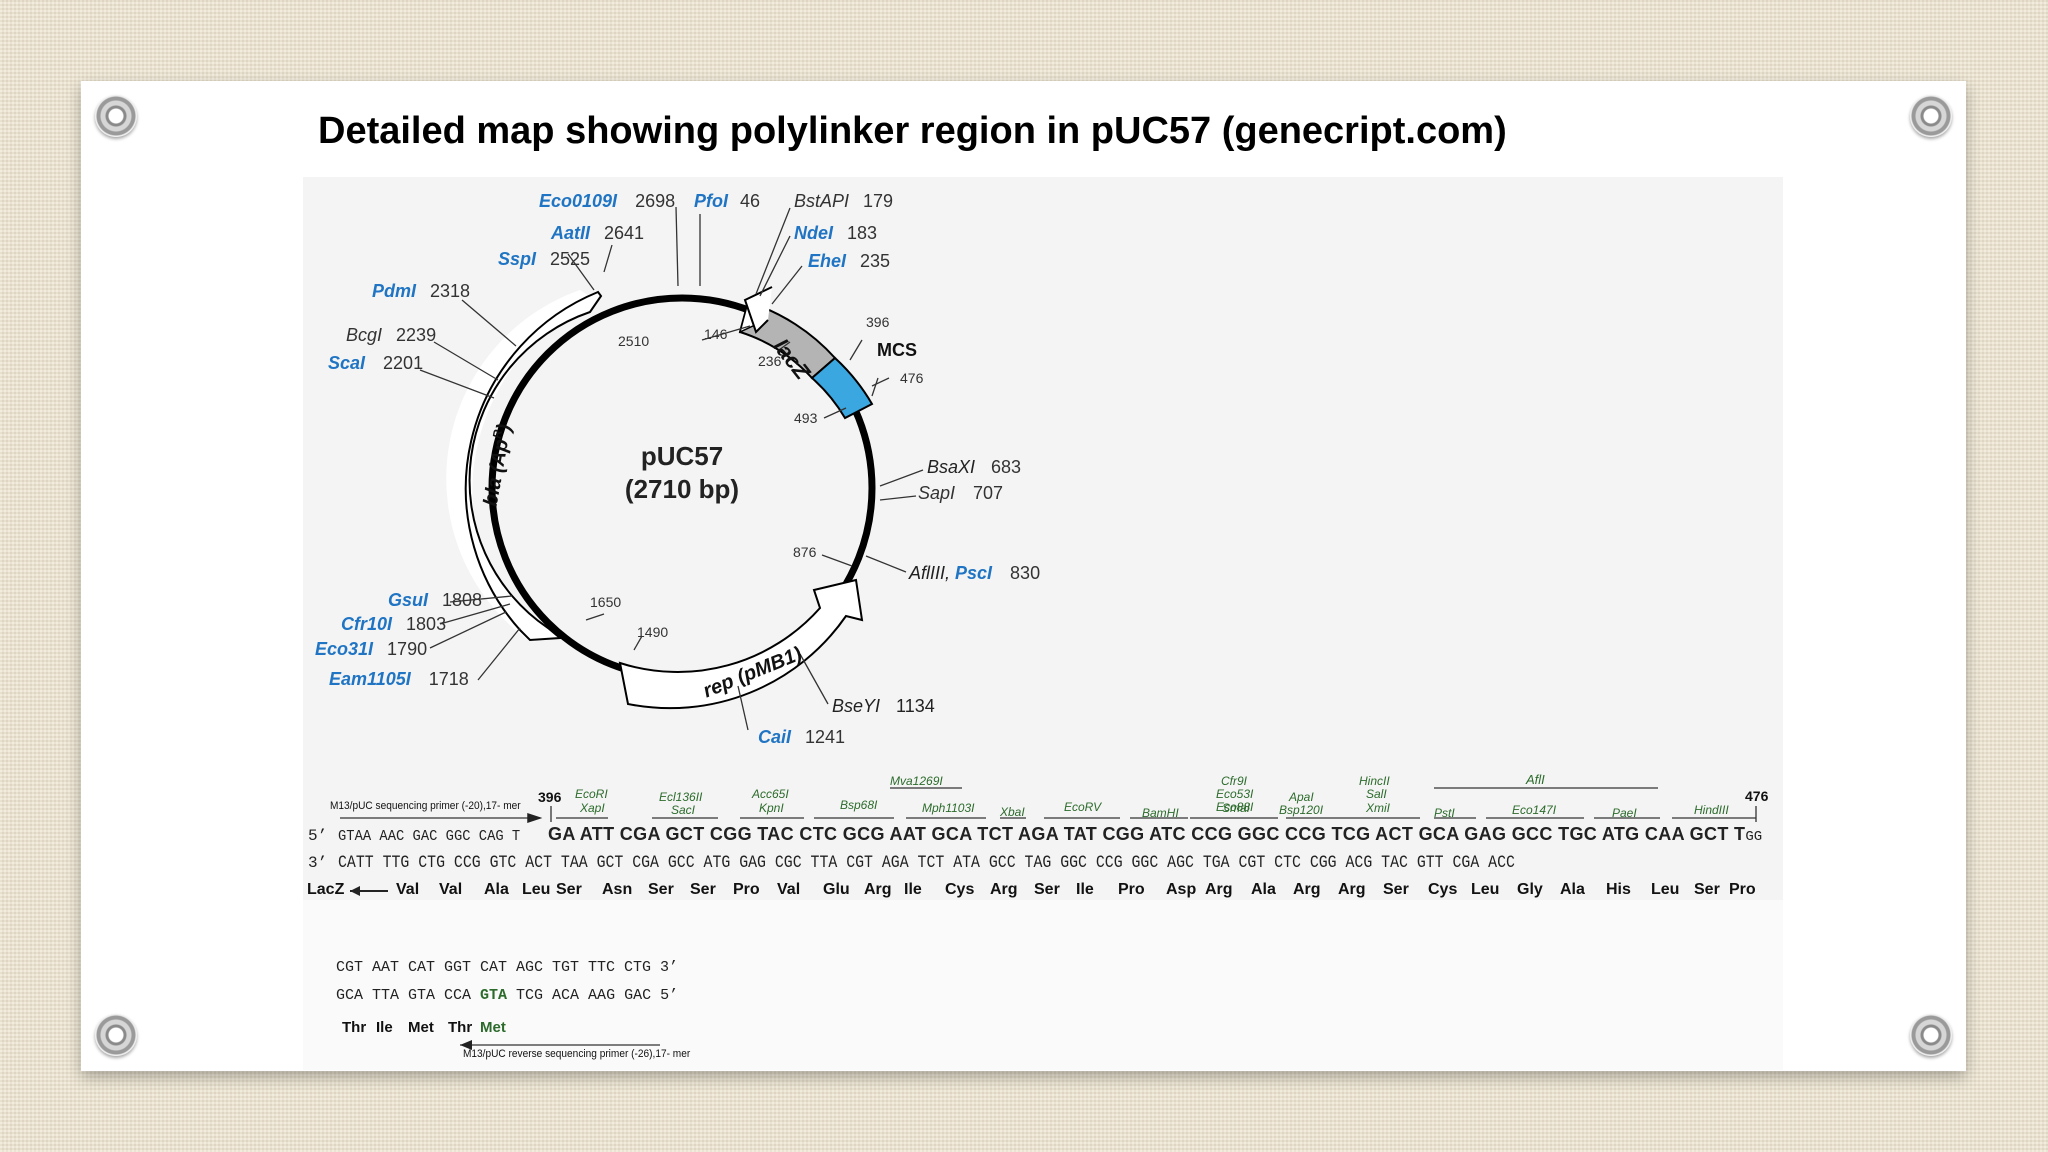 This screenshot has height=1152, width=2048. Describe the element at coordinates (682, 456) in the screenshot. I see `plasmid-name: pUC57` at that location.